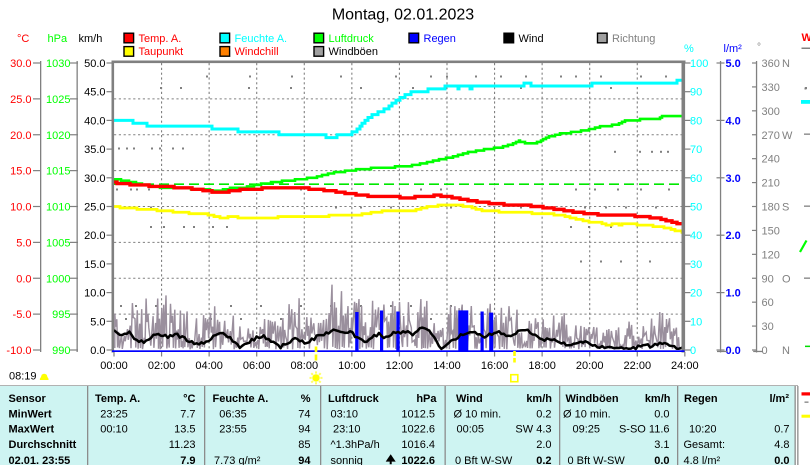 This screenshot has width=810, height=465. Describe the element at coordinates (768, 279) in the screenshot. I see `svg-text: 90` at that location.